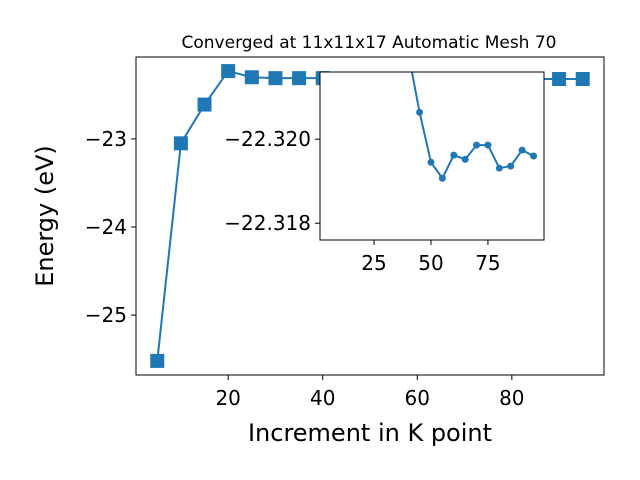 The image size is (640, 480). Describe the element at coordinates (430, 263) in the screenshot. I see `x-tick-label: 50` at that location.